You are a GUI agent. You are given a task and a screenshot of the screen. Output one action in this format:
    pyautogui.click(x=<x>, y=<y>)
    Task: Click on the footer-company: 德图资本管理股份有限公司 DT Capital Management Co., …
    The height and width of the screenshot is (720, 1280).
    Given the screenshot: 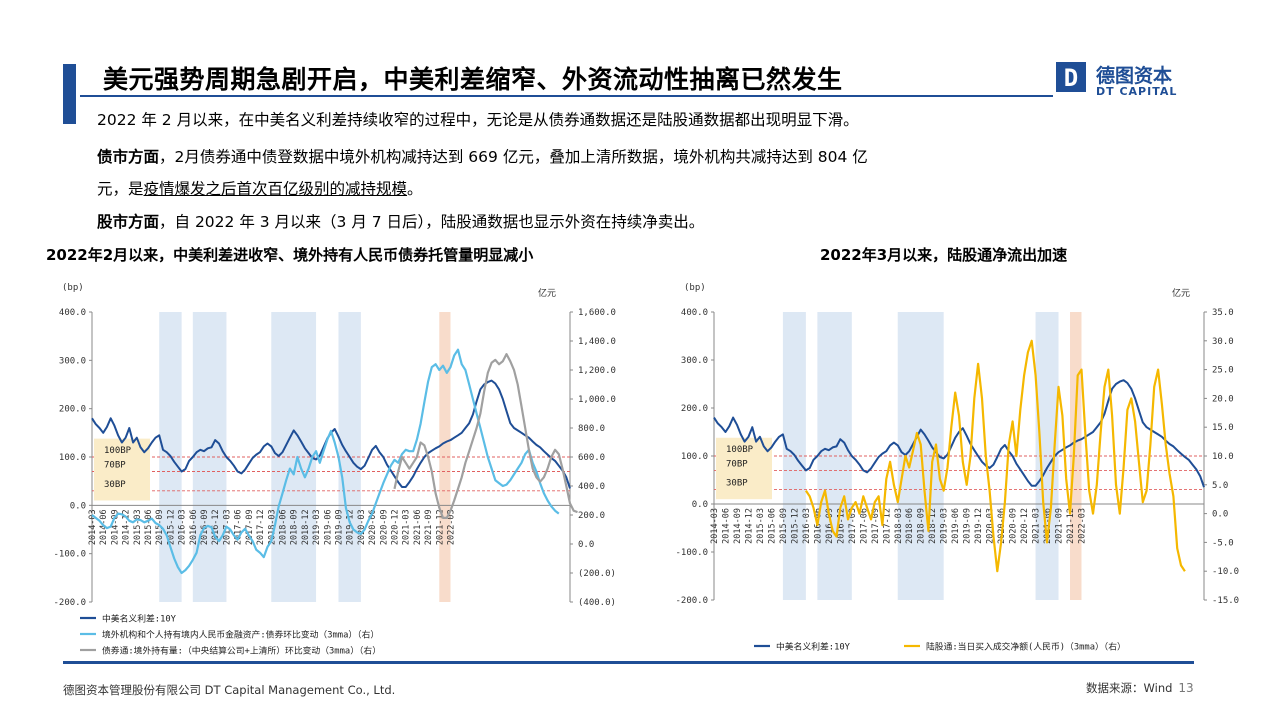 What is the action you would take?
    pyautogui.click(x=229, y=690)
    